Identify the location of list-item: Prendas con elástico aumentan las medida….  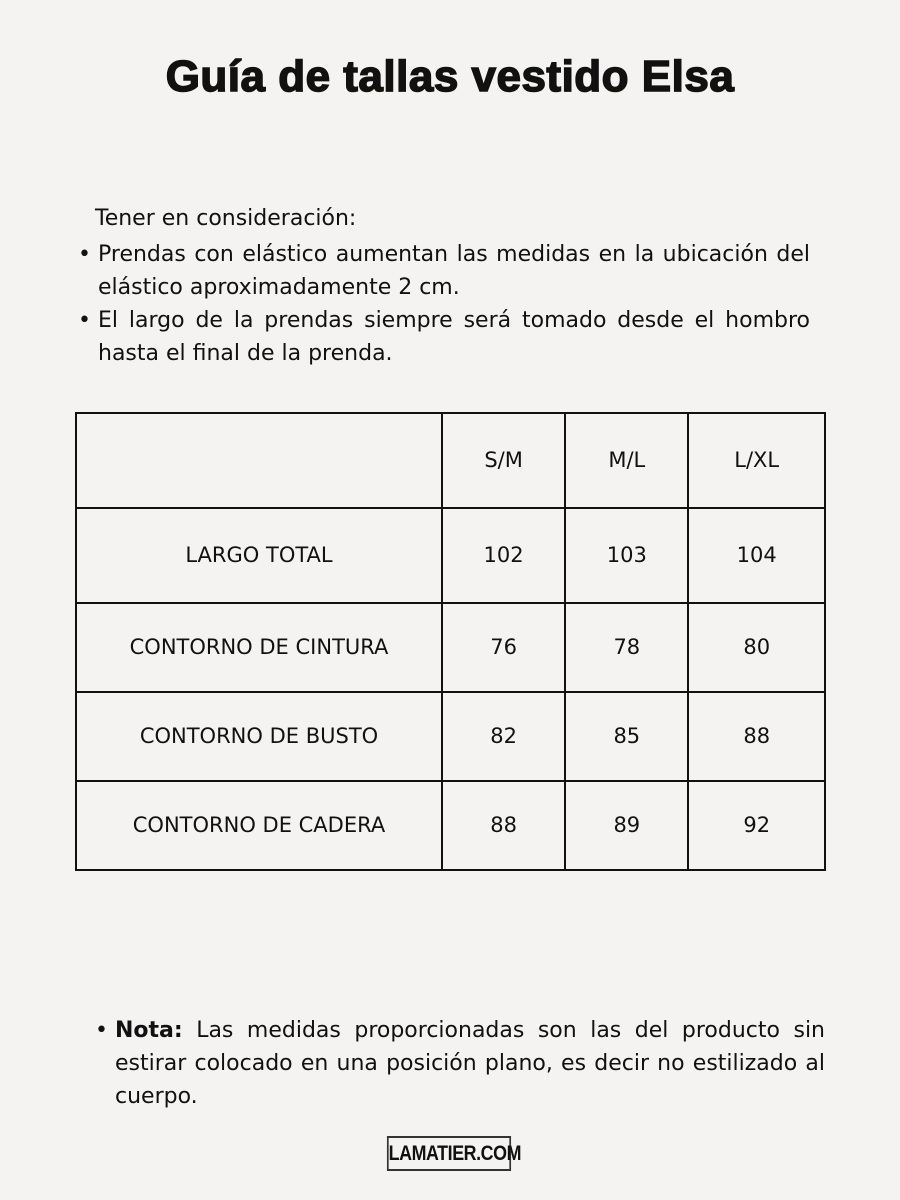
(444, 271).